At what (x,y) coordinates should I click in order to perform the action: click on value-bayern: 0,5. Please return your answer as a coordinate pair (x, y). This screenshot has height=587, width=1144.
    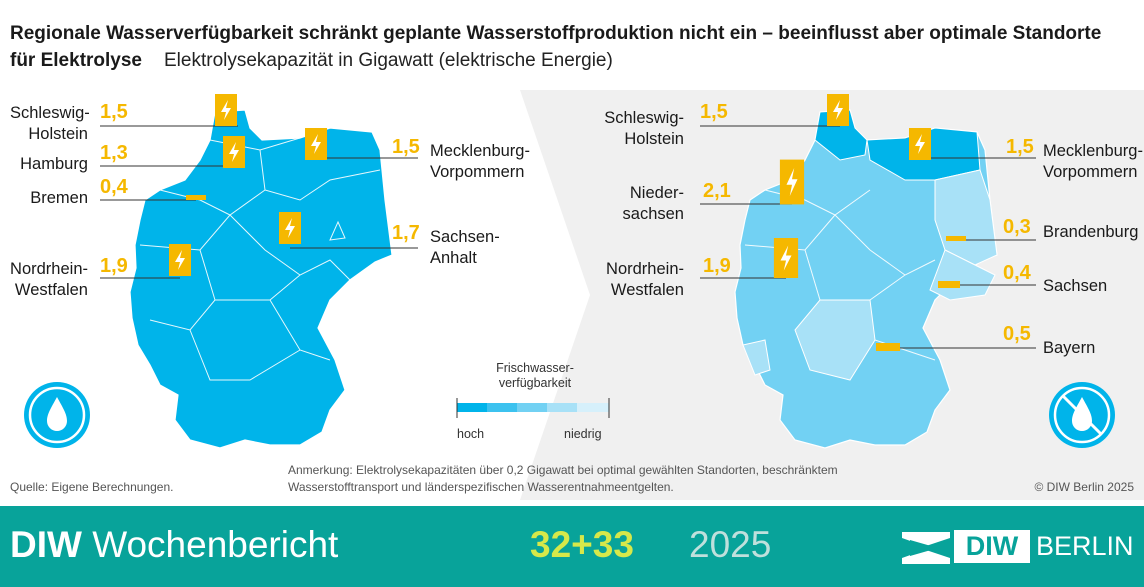
    Looking at the image, I should click on (1017, 334).